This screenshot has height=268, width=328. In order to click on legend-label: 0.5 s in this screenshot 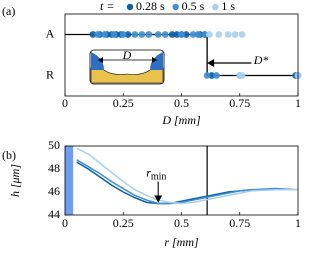, I will do `click(193, 6)`.